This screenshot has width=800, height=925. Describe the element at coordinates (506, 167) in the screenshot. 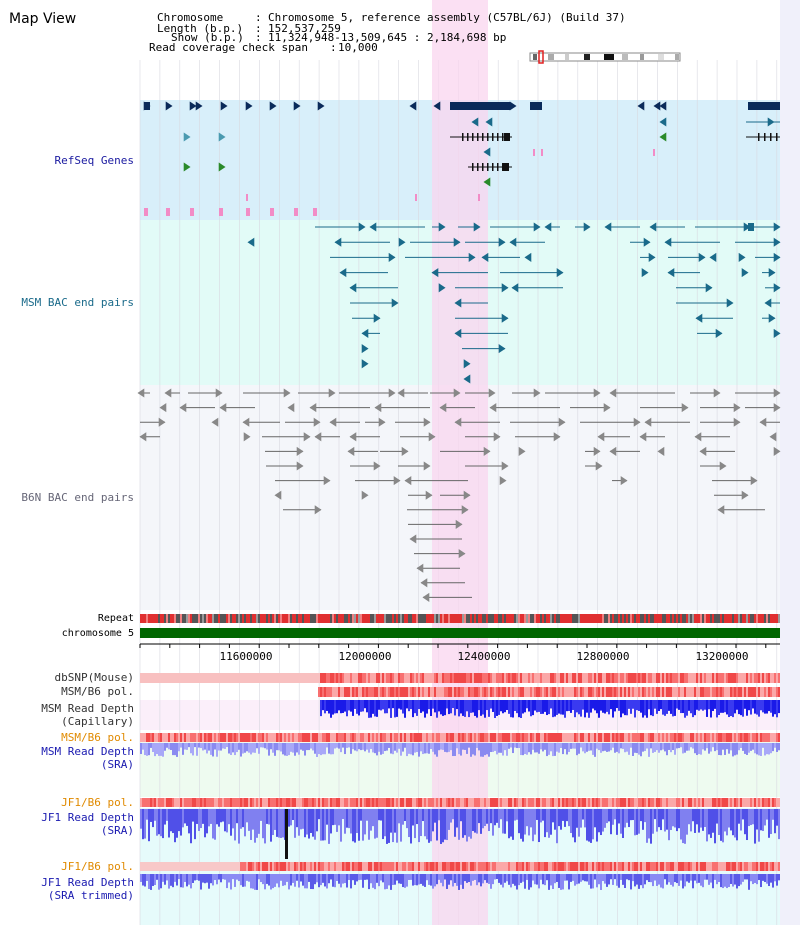

I see `gene-exon` at that location.